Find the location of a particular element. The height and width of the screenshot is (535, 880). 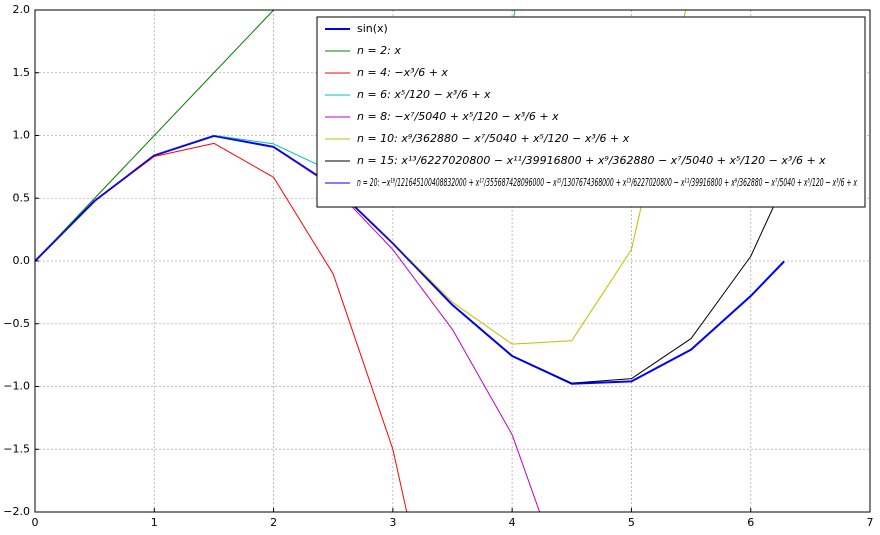

y-tick-label: 0.0 is located at coordinates (22, 260).